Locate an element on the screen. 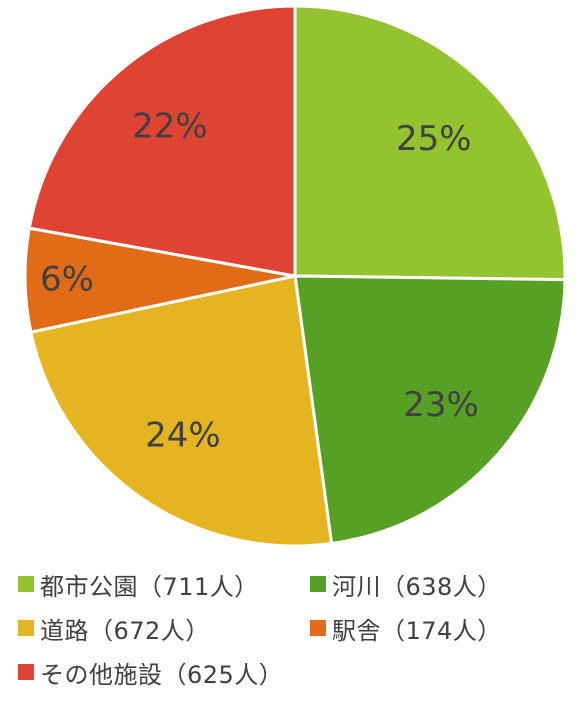 This screenshot has width=586, height=710. pie-percent-label-other-facilities: 22% is located at coordinates (170, 126).